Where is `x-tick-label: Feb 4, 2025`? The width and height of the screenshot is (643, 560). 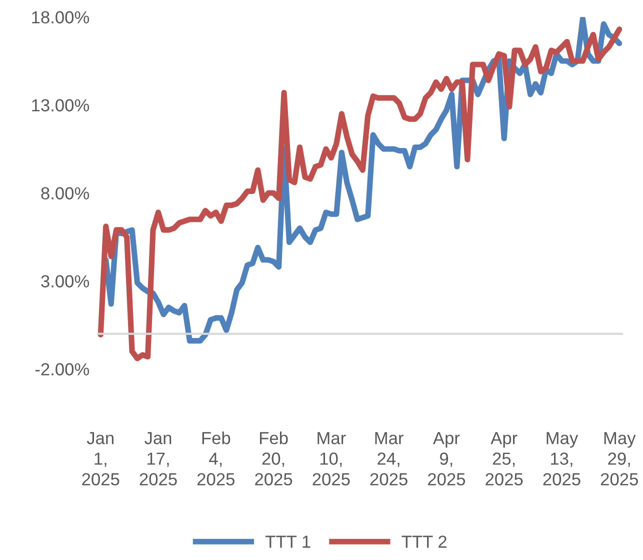
x-tick-label: Feb 4, 2025 is located at coordinates (215, 459).